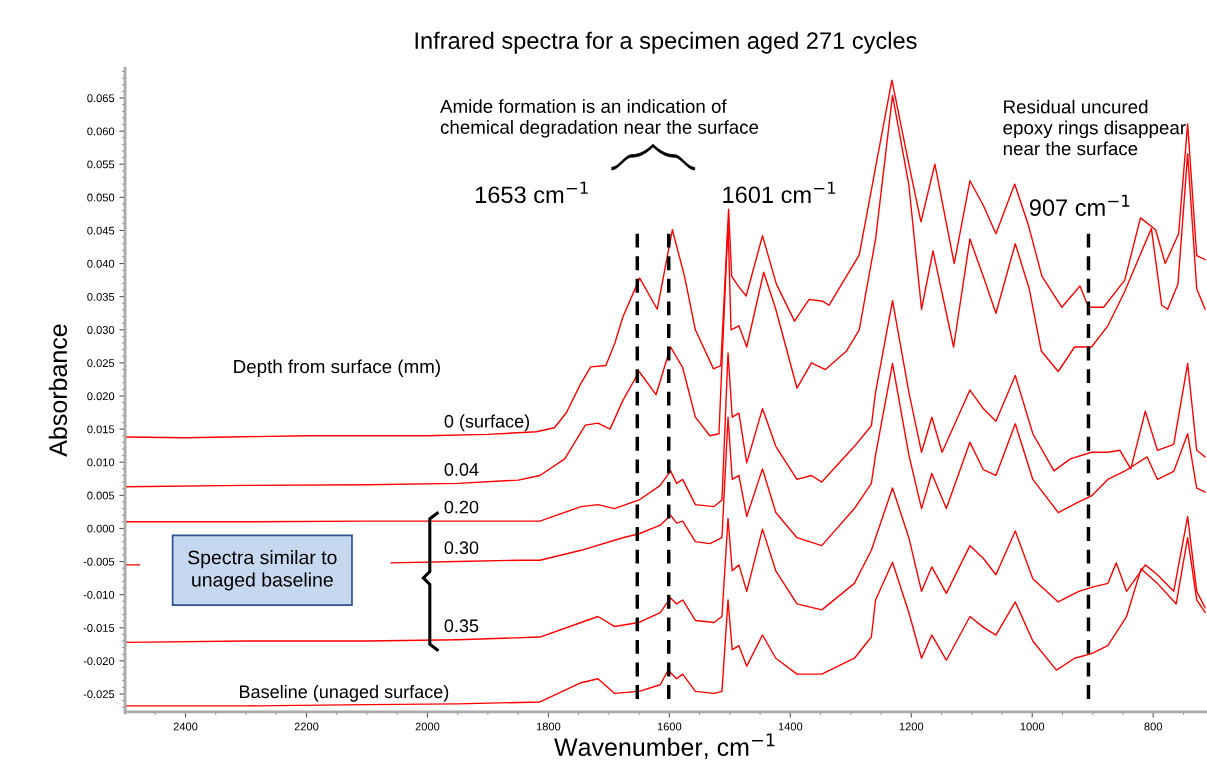 Image resolution: width=1207 pixels, height=784 pixels. I want to click on ref-line-label: 907 cm$^{−1}$, so click(1079, 205).